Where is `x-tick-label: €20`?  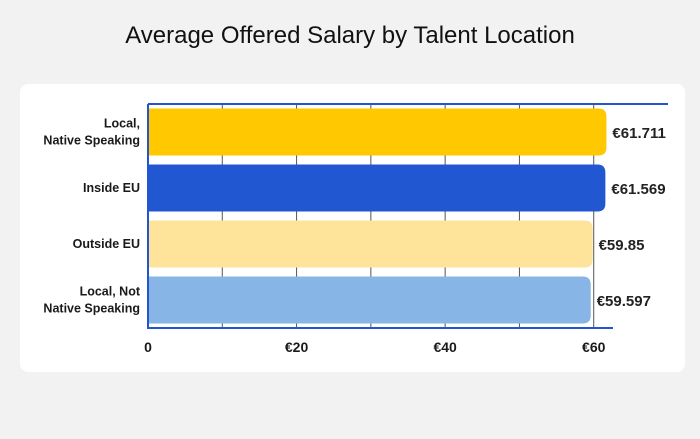 x-tick-label: €20 is located at coordinates (297, 347).